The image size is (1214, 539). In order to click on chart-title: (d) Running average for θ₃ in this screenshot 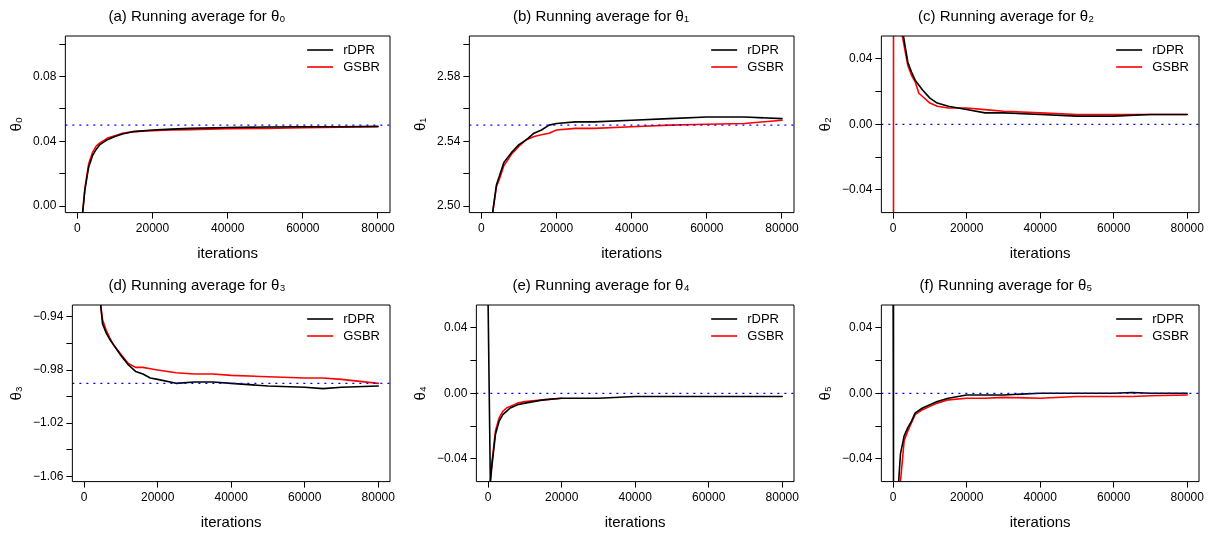, I will do `click(197, 285)`.